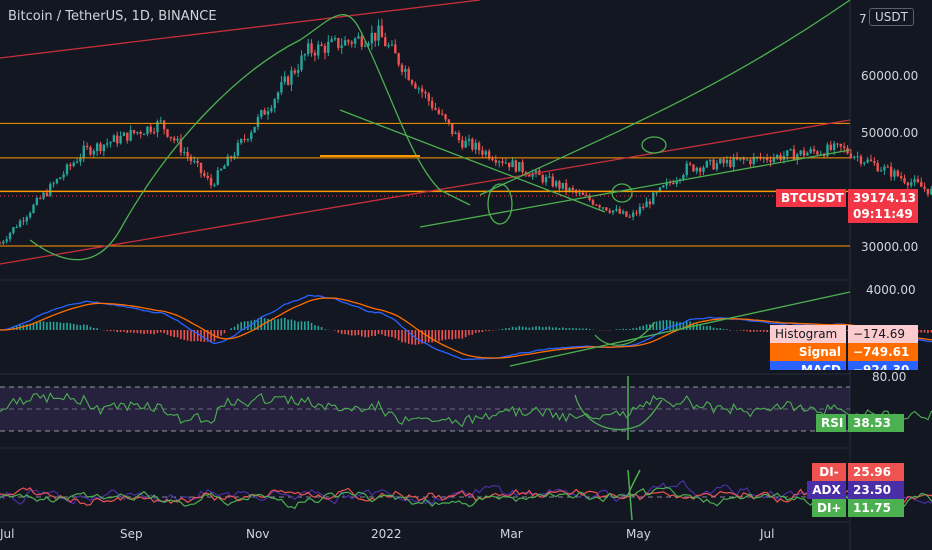  I want to click on di-minus-label: DI-, so click(829, 472).